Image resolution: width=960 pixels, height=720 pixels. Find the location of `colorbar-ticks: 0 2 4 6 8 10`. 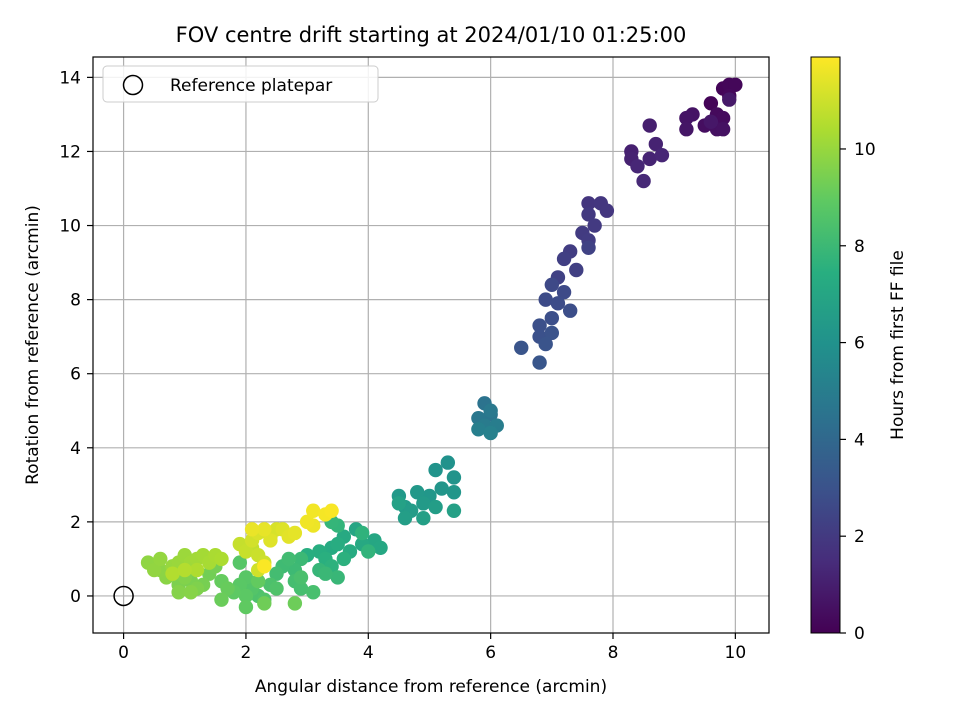

colorbar-ticks: 0 2 4 6 8 10 is located at coordinates (858, 392).